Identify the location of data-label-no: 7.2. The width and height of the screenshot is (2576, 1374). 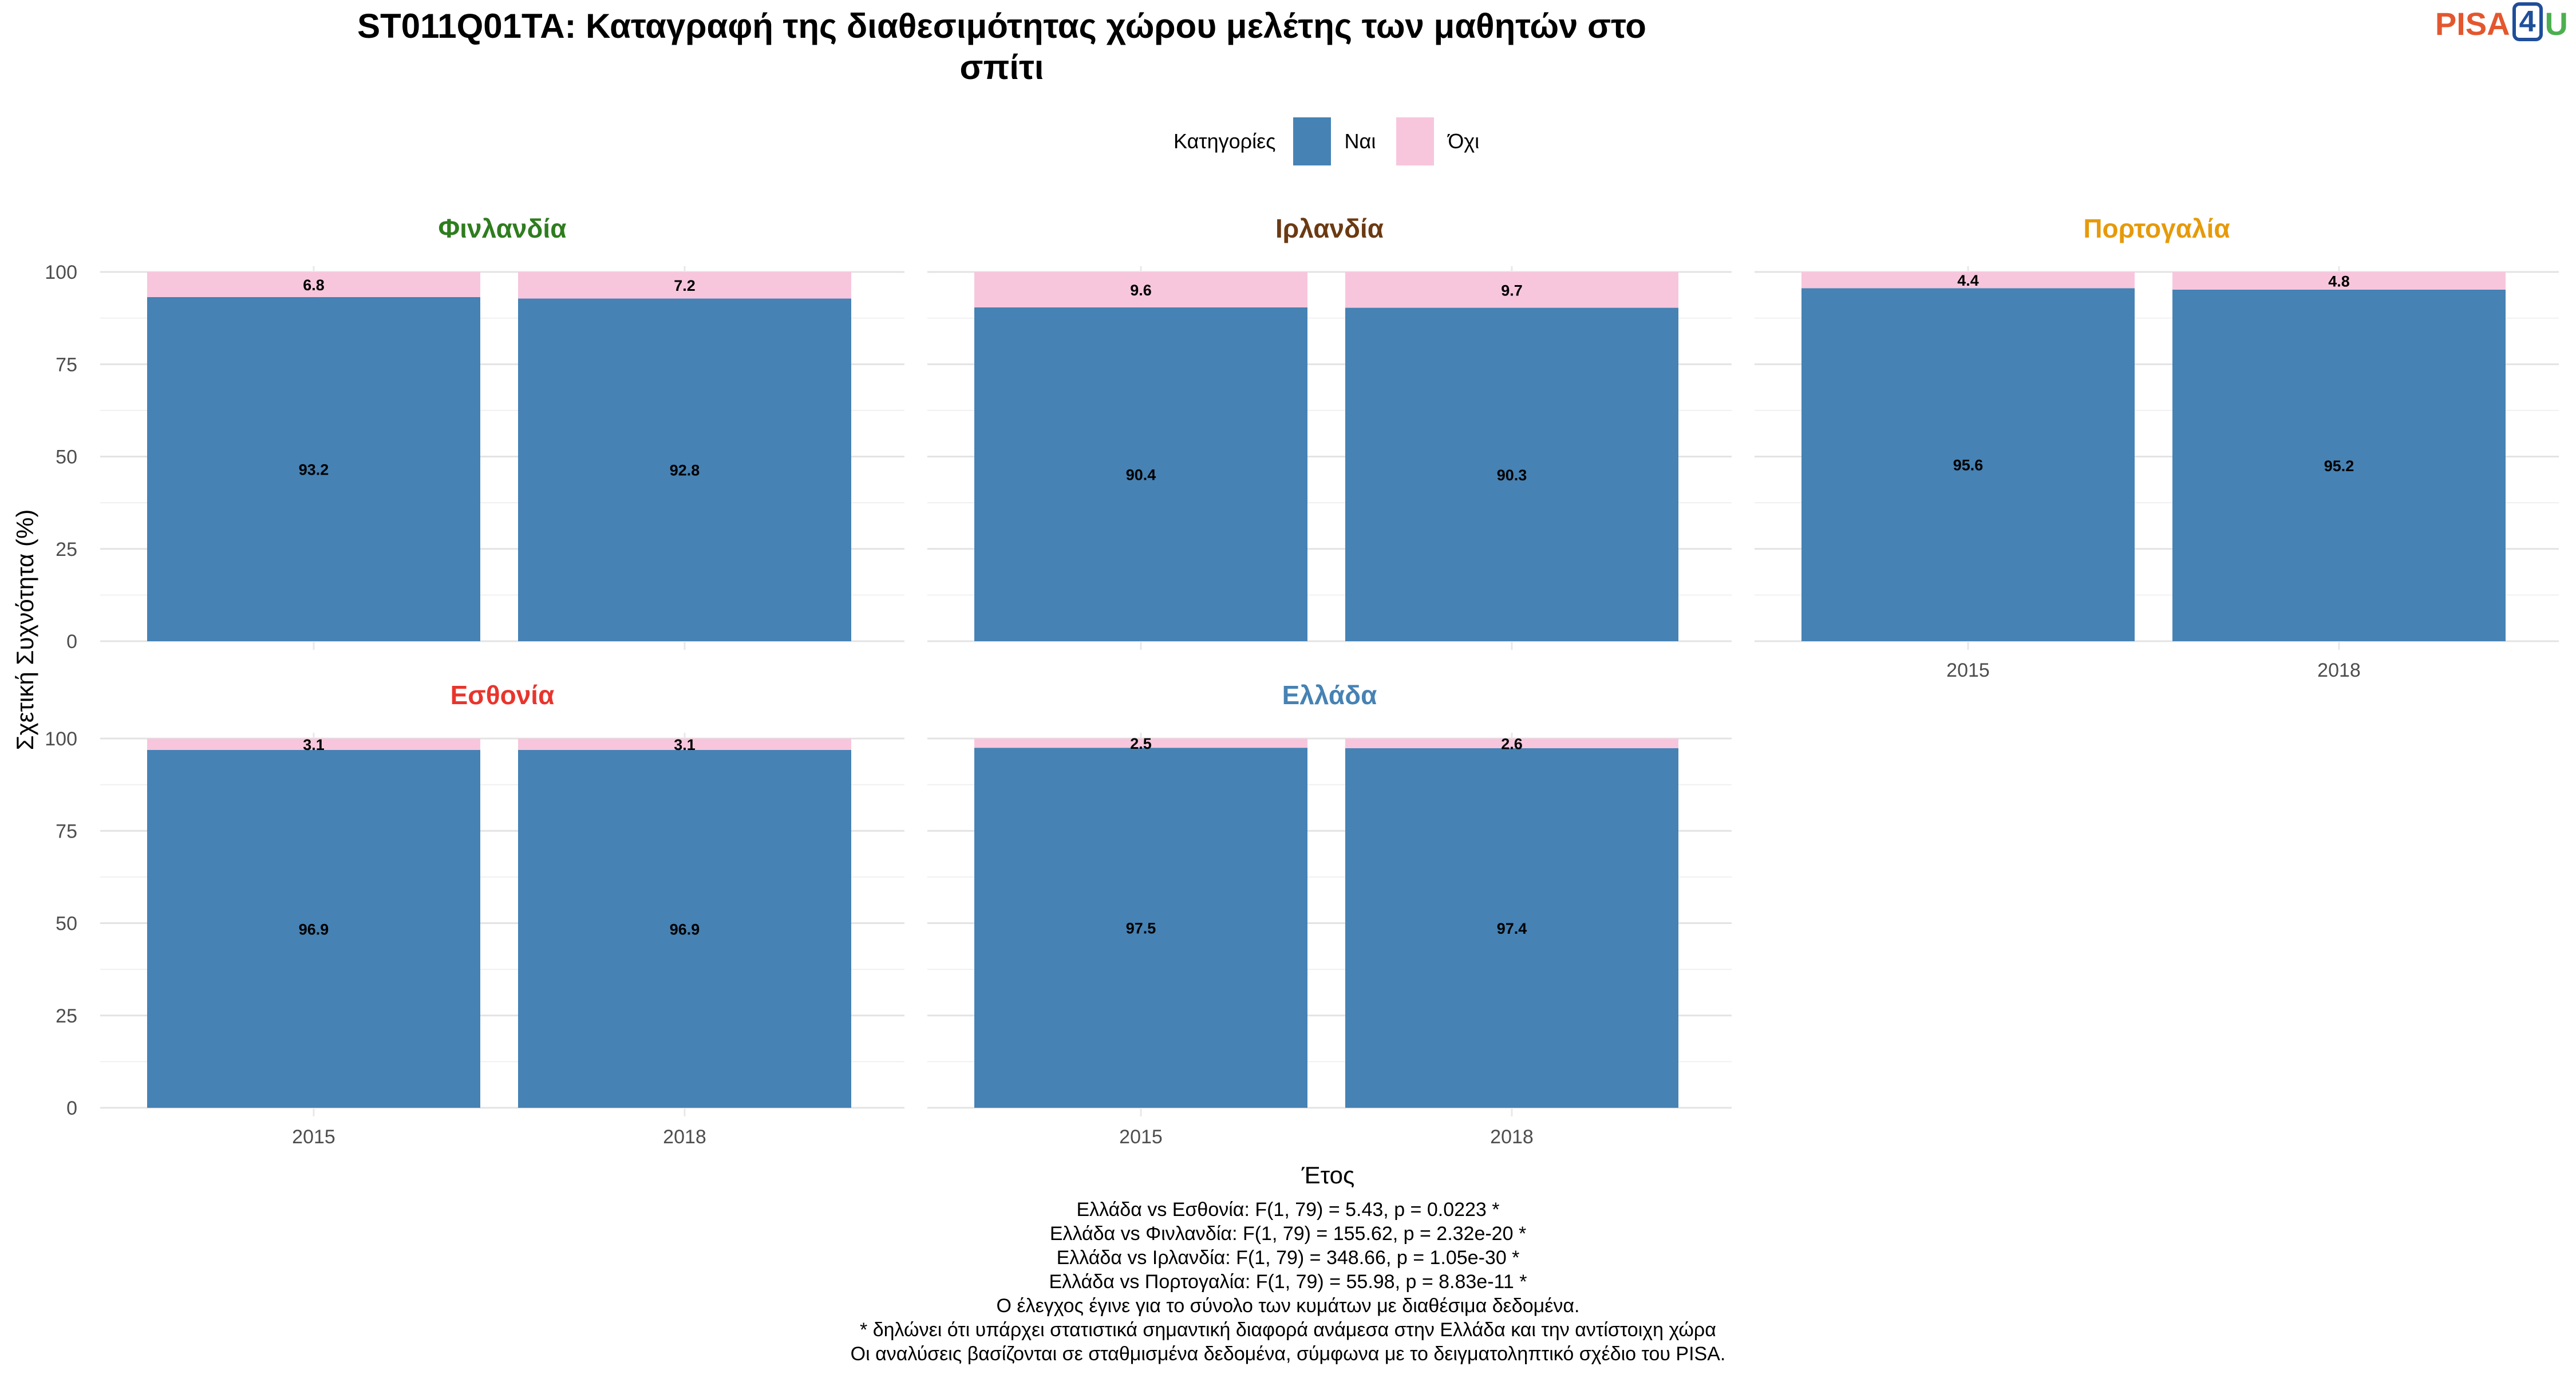
(685, 285).